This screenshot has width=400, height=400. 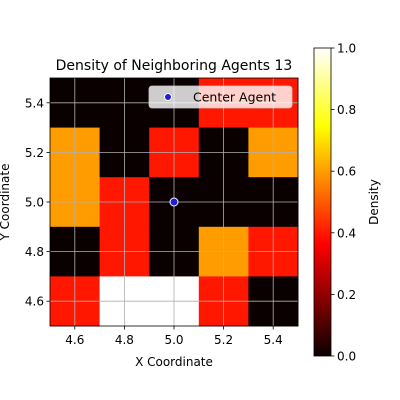 I want to click on colorbar: 0.0 0.2 0.4 0.6 0.8 1.0 Density, so click(x=347, y=203).